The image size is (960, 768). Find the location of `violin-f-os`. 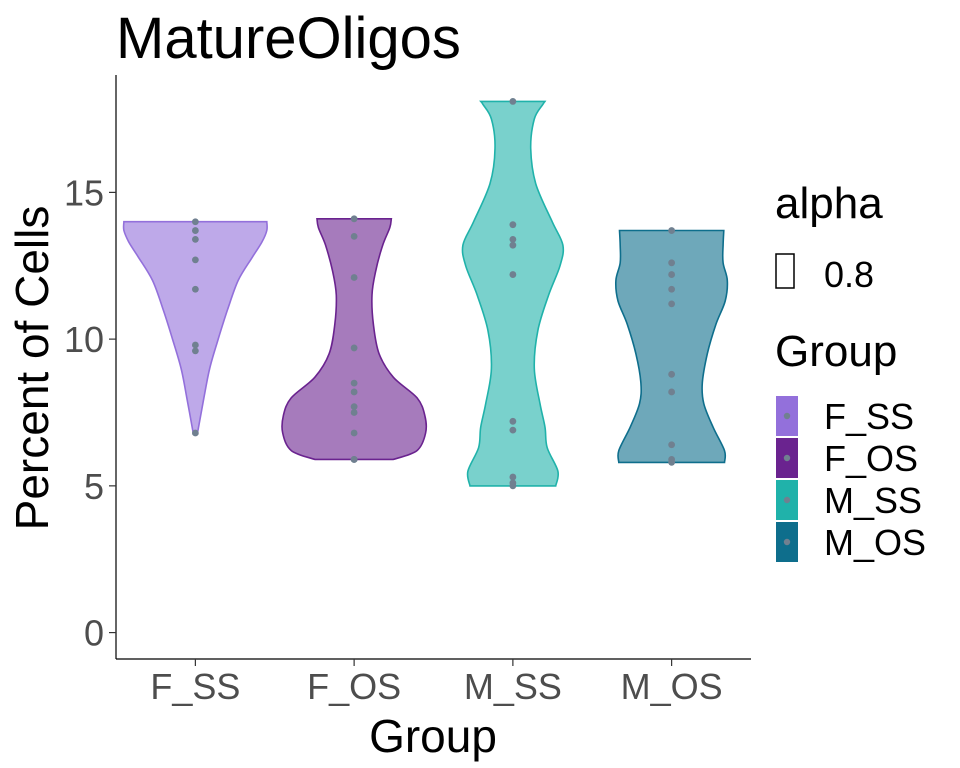

violin-f-os is located at coordinates (354, 339).